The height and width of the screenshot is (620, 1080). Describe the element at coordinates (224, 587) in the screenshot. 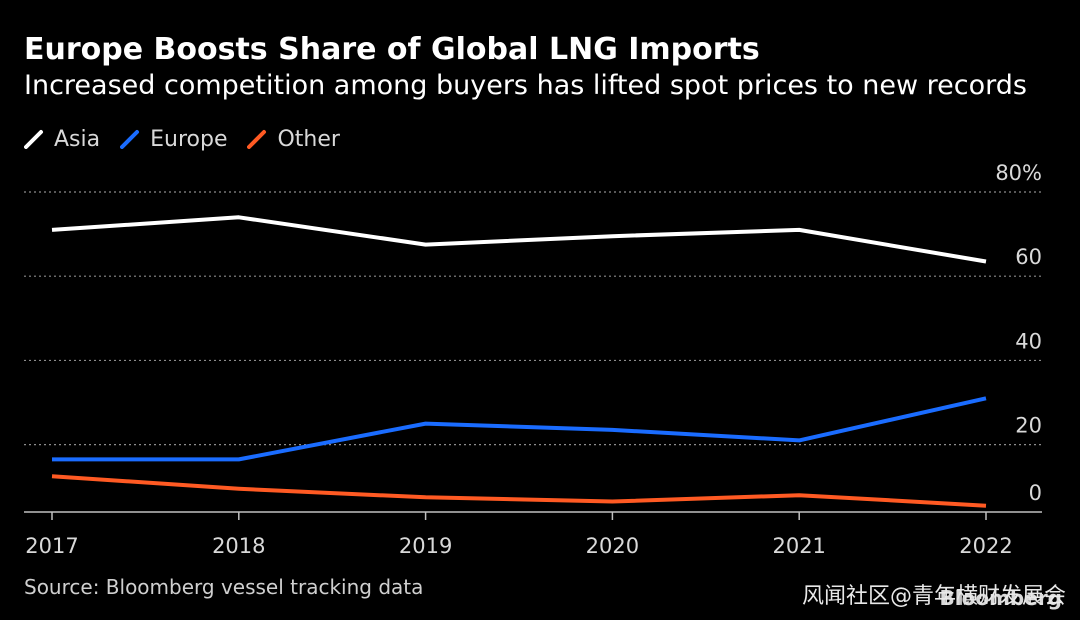

I see `source-note: Source: Bloomberg vessel tracking data` at that location.